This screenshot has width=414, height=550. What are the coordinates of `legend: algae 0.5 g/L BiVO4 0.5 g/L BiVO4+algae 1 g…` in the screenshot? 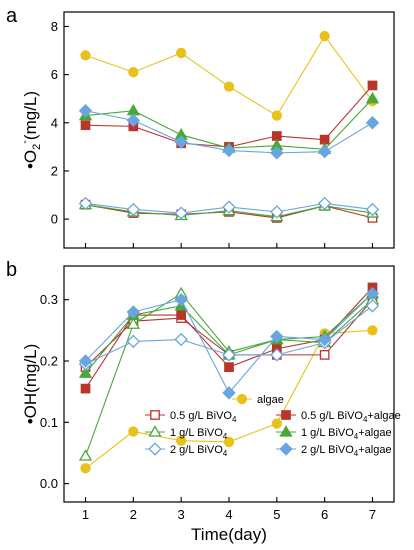 It's located at (273, 425).